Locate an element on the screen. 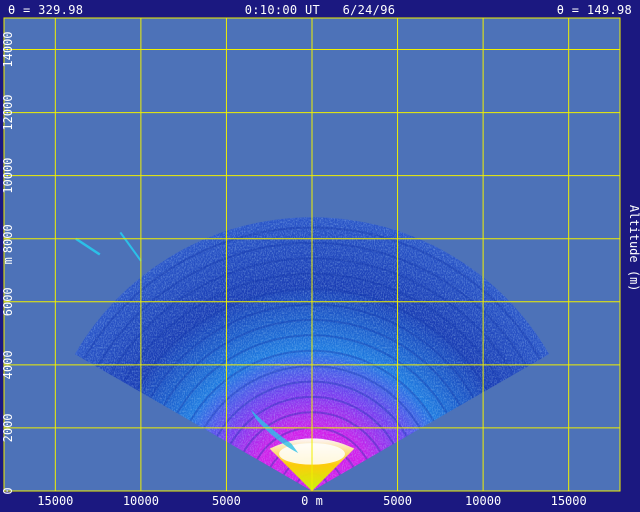 The height and width of the screenshot is (512, 640). y-tick-label: 10000 is located at coordinates (8, 176).